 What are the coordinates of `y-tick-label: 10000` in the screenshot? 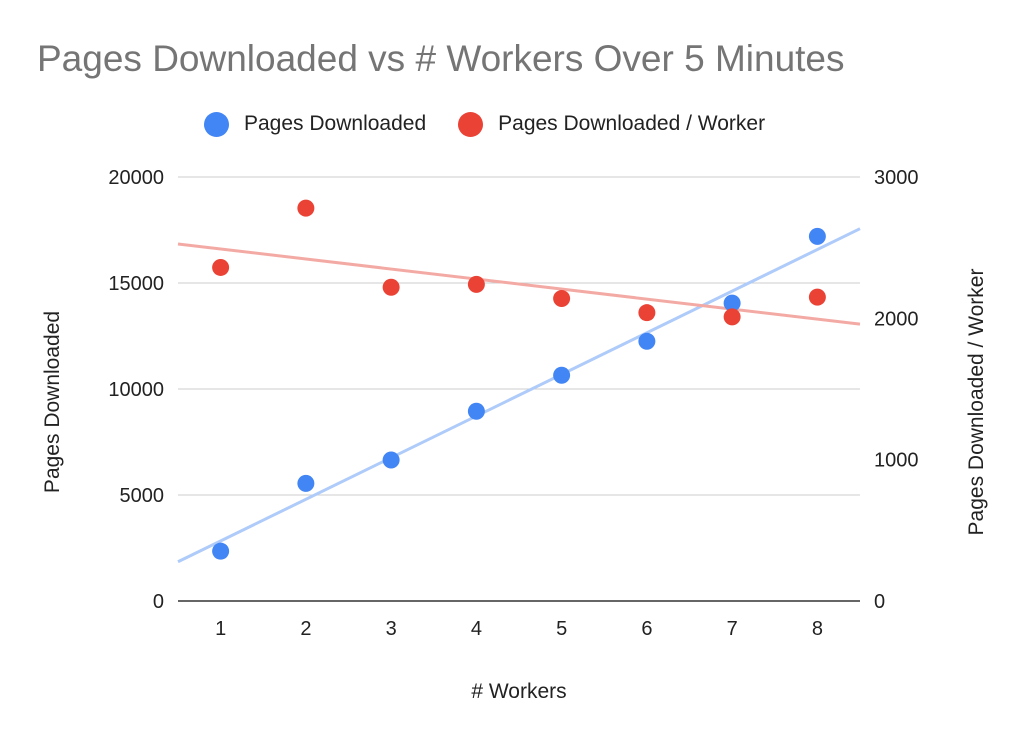 It's located at (136, 390).